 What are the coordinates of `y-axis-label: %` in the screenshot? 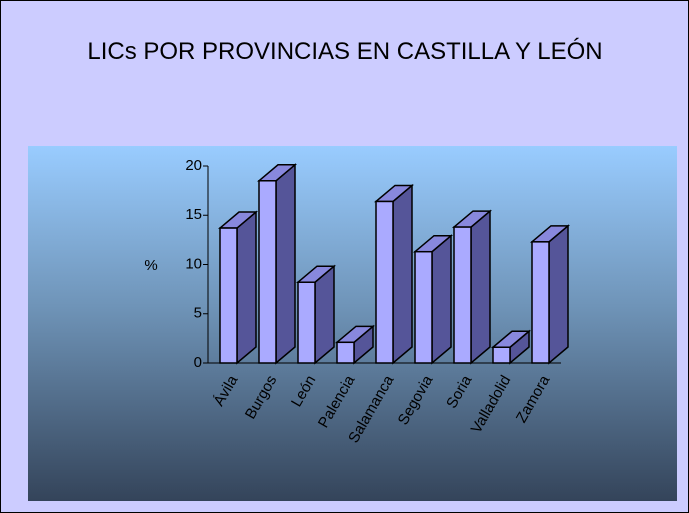 It's located at (150, 265).